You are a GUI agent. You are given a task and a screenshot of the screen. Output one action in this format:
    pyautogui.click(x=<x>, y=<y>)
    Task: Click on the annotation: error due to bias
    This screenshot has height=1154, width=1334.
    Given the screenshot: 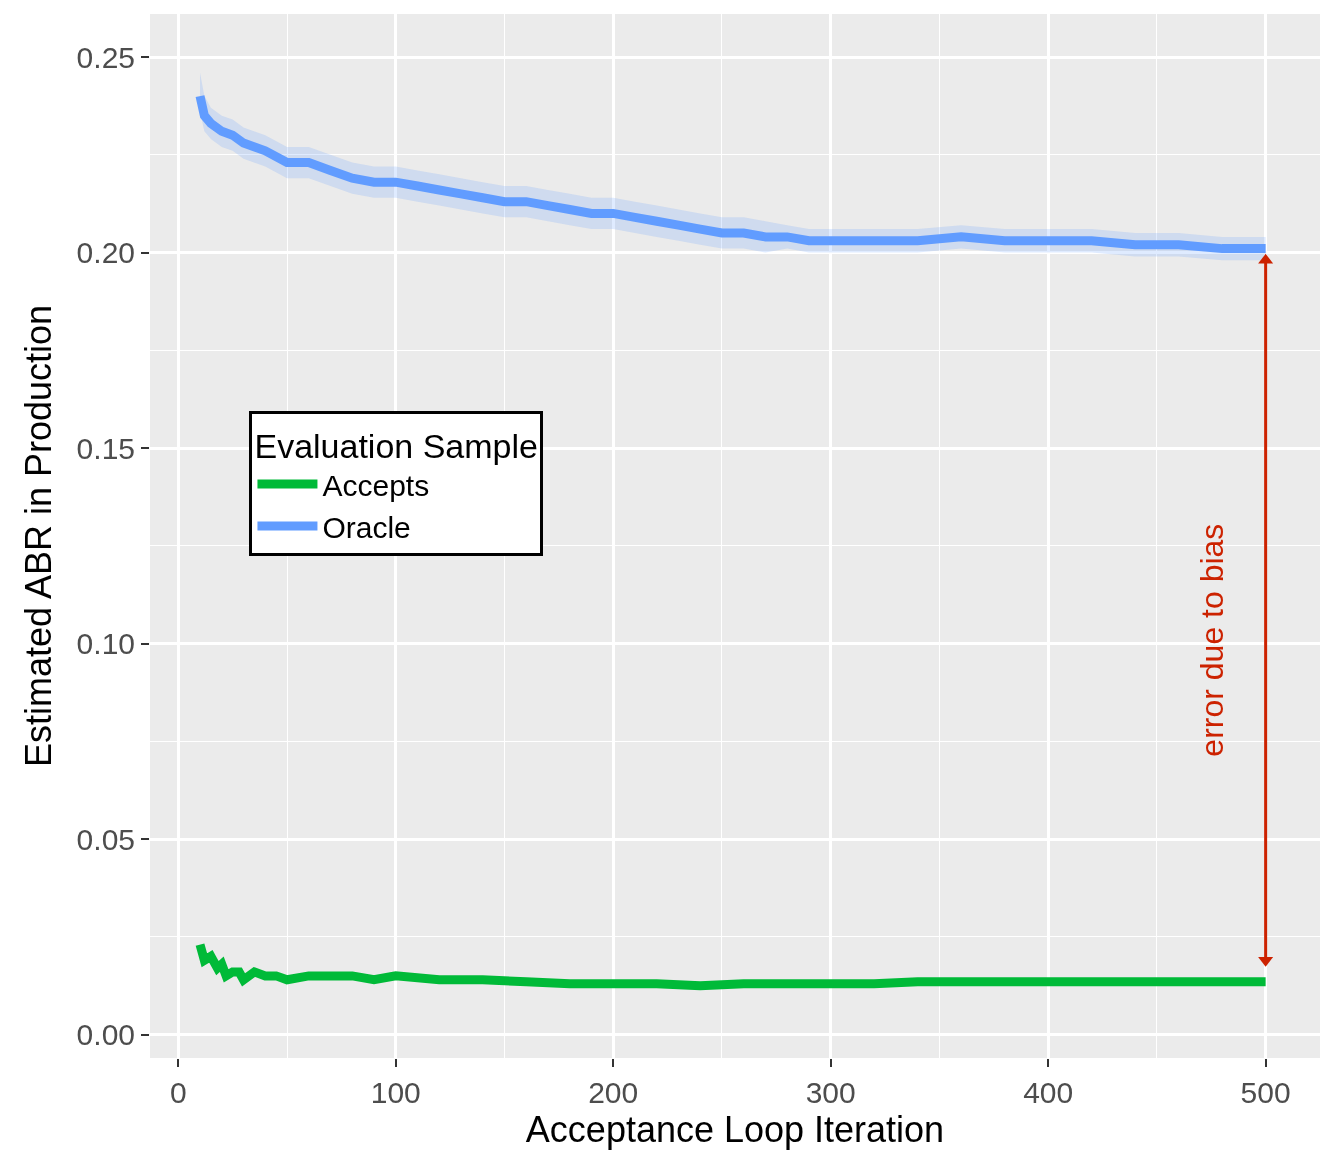 What is the action you would take?
    pyautogui.click(x=1211, y=640)
    